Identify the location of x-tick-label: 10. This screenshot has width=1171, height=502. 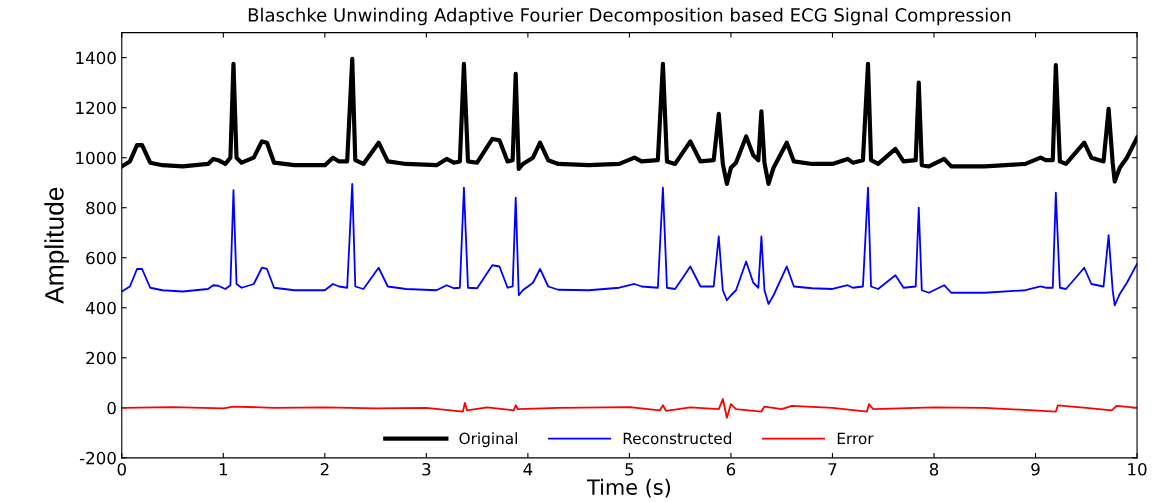
(1137, 469).